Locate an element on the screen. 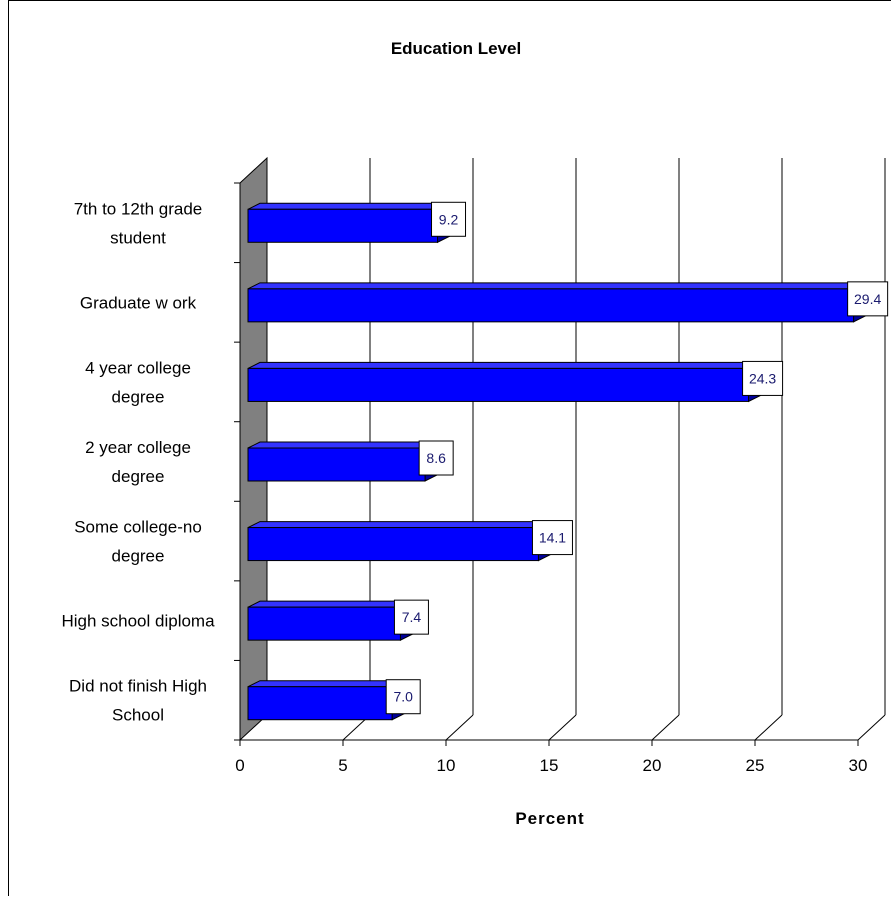 This screenshot has height=897, width=892. category-label: School is located at coordinates (138, 715).